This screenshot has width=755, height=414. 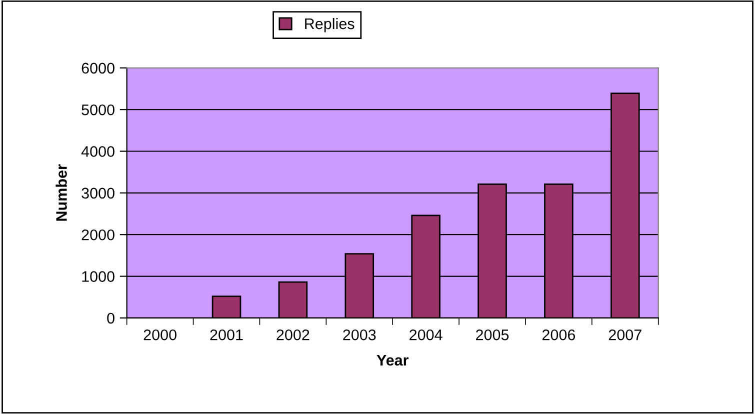 I want to click on y-tick-label: 1000, so click(x=98, y=276).